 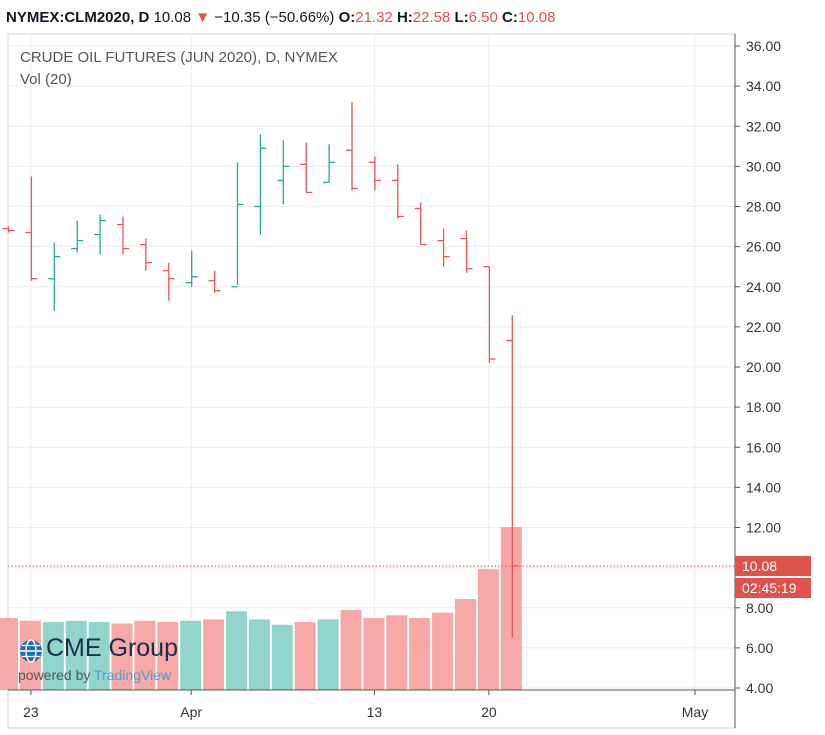 I want to click on powered-by-text: powered by, so click(x=54, y=675).